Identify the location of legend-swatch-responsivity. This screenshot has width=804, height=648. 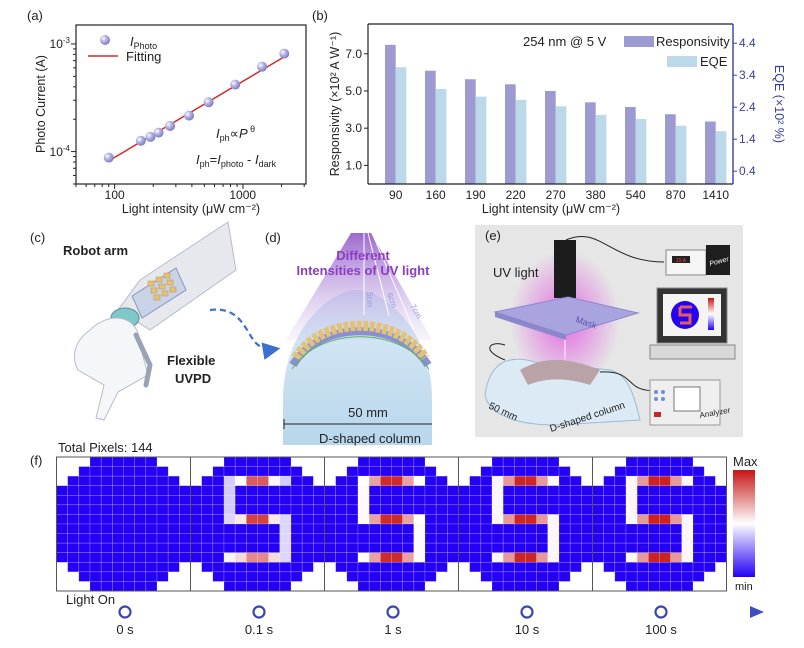
(639, 41).